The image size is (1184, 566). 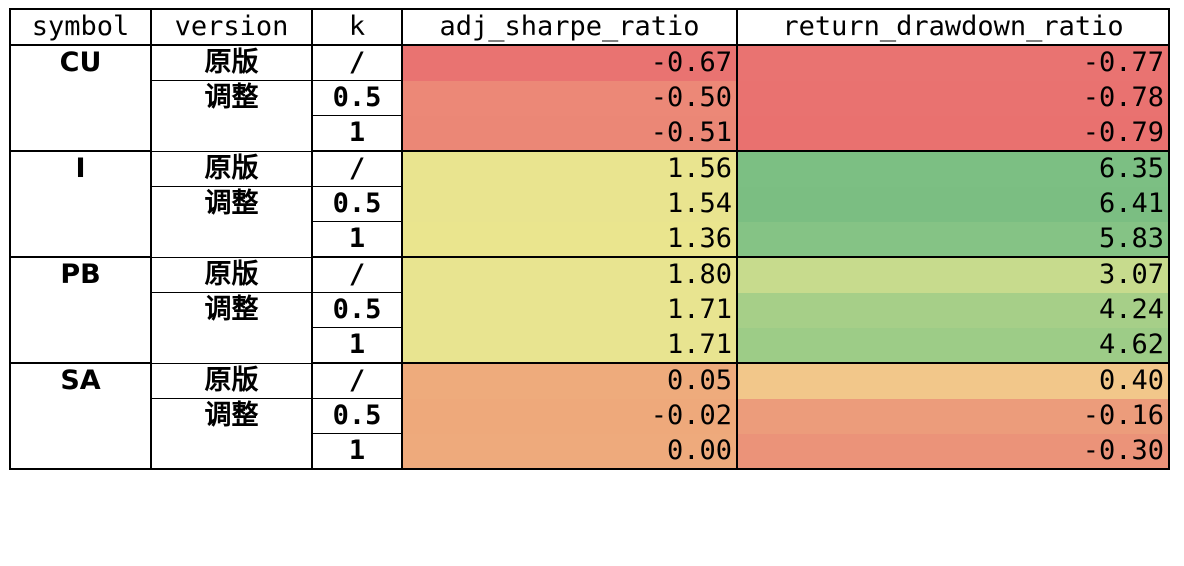 I want to click on return-drawdown-ratio-cell: 5.83, so click(x=953, y=239).